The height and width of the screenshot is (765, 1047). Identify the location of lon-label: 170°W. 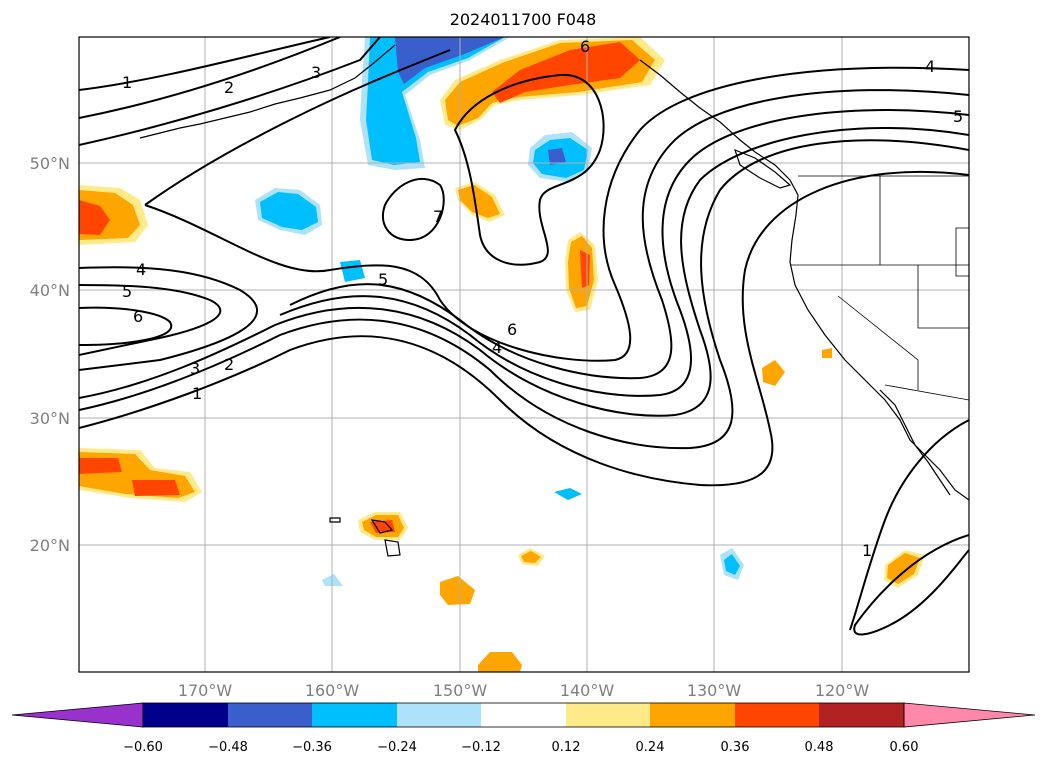
(205, 690).